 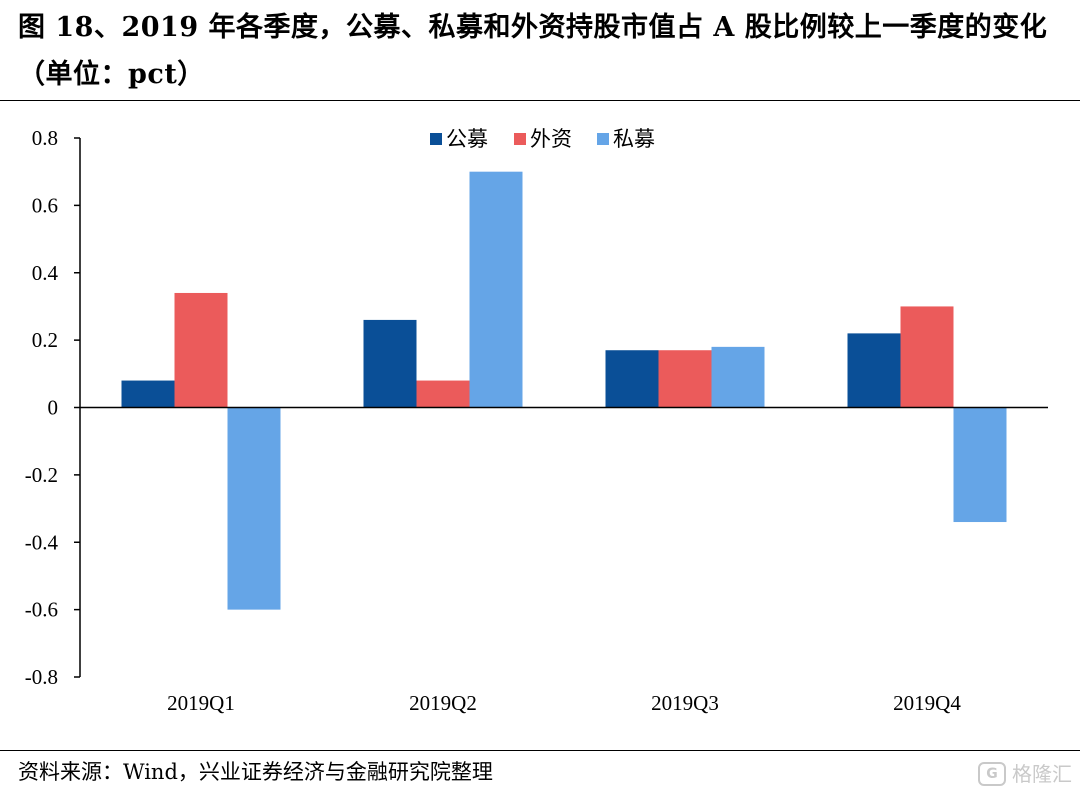 I want to click on legend-label: 公募, so click(x=467, y=139).